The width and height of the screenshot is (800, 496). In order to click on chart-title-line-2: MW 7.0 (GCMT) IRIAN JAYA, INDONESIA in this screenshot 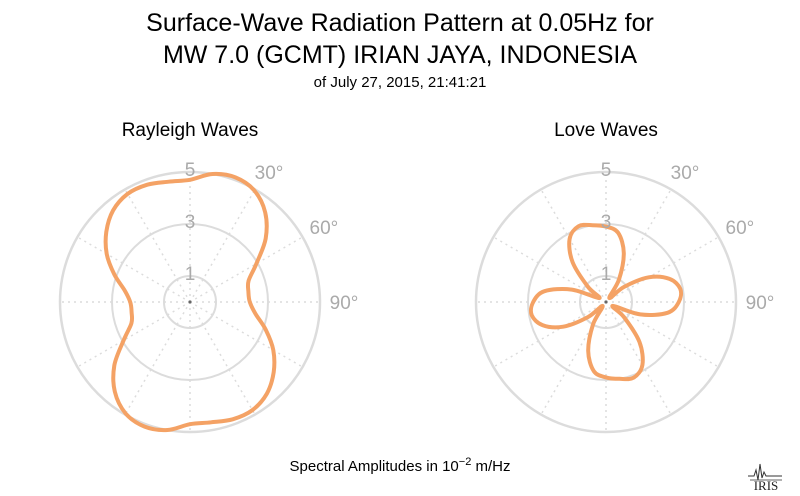, I will do `click(400, 55)`.